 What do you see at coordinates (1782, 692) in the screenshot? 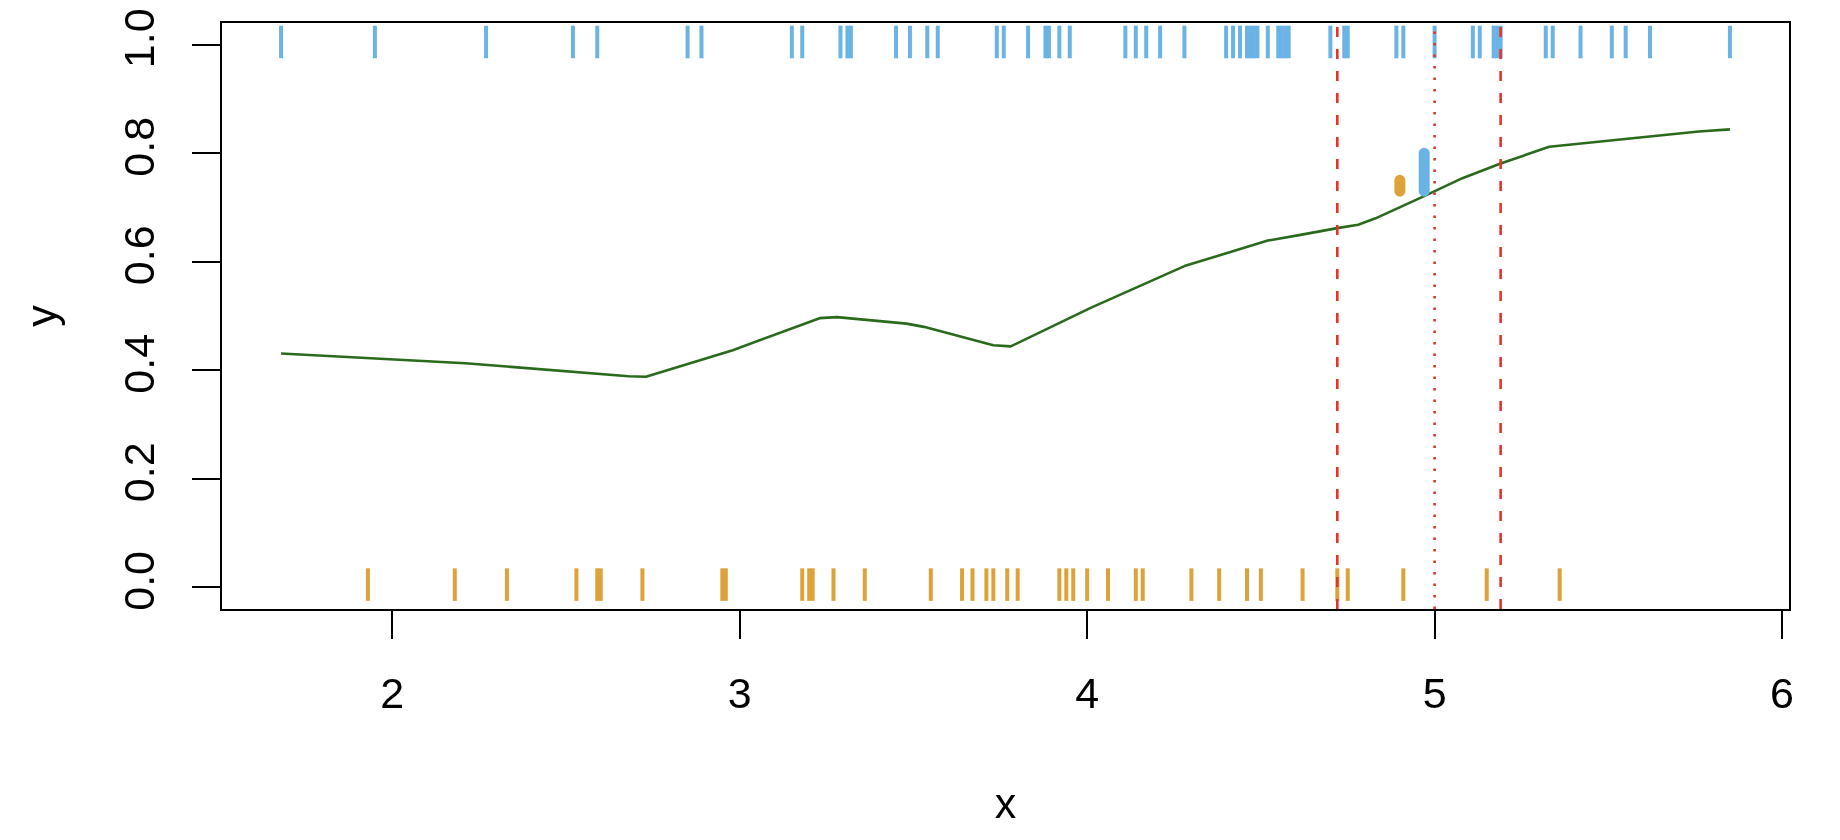
I see `x-tick-label: 6` at bounding box center [1782, 692].